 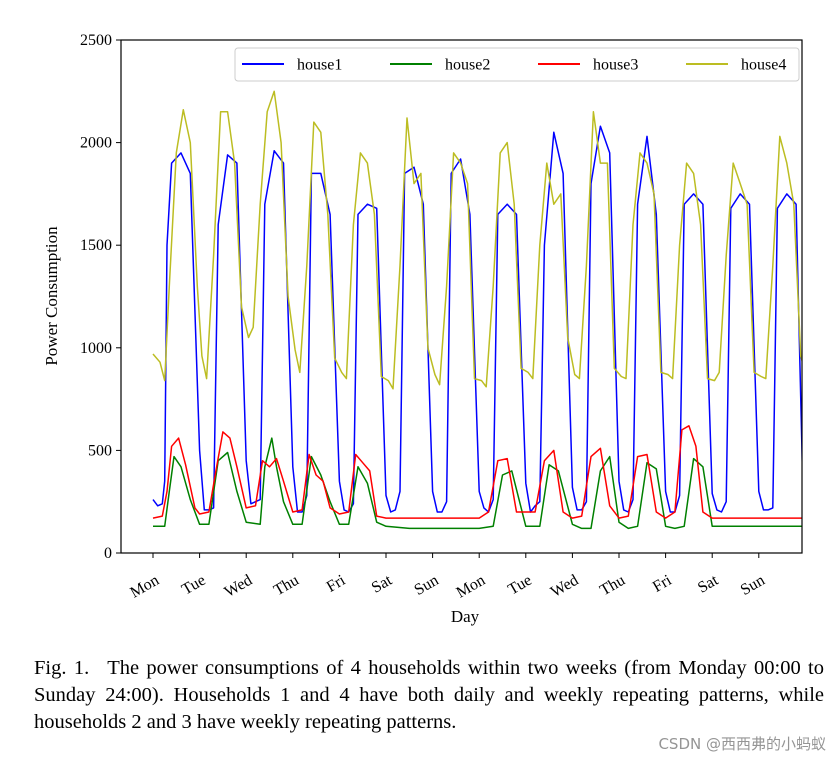 What do you see at coordinates (742, 744) in the screenshot?
I see `watermark: CSDN @西西弗的小蚂蚁` at bounding box center [742, 744].